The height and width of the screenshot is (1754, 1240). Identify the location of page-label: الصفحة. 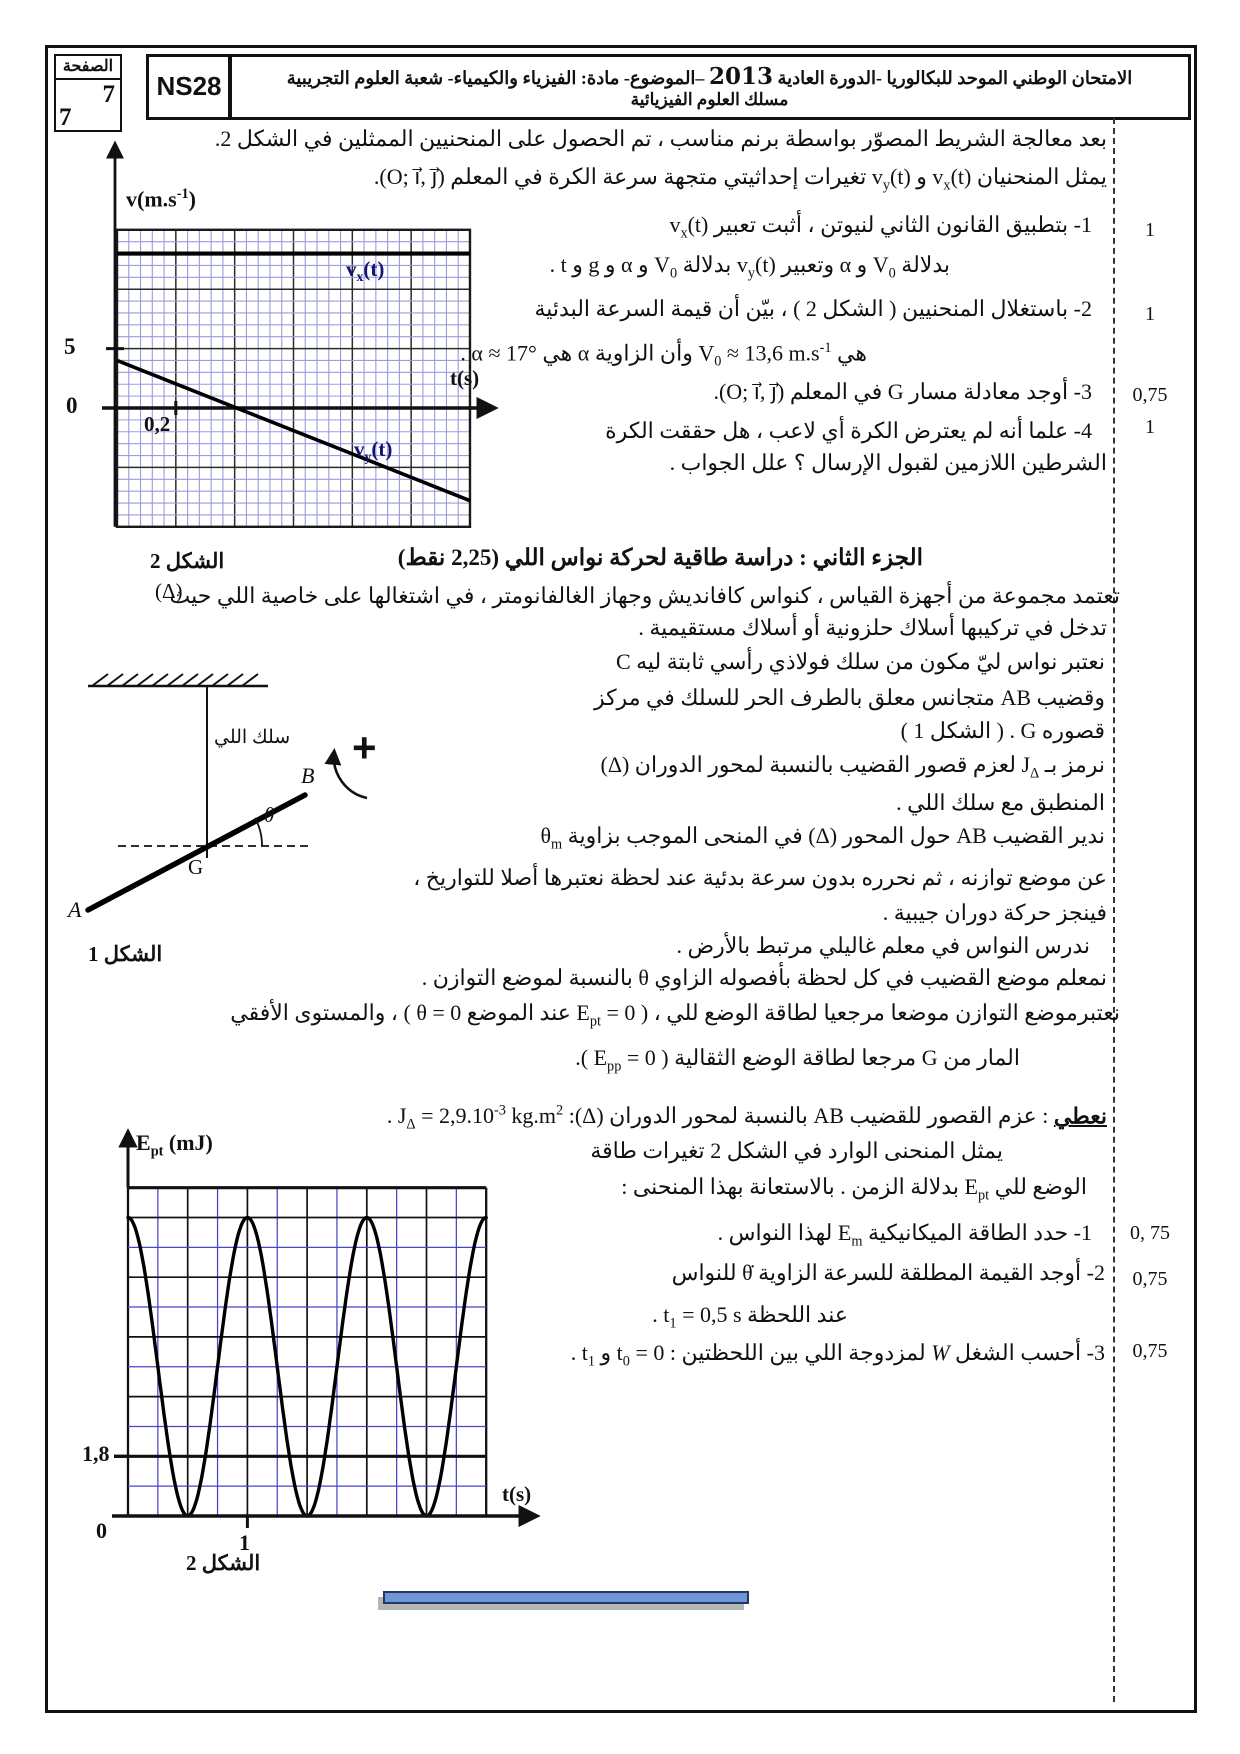
(88, 68).